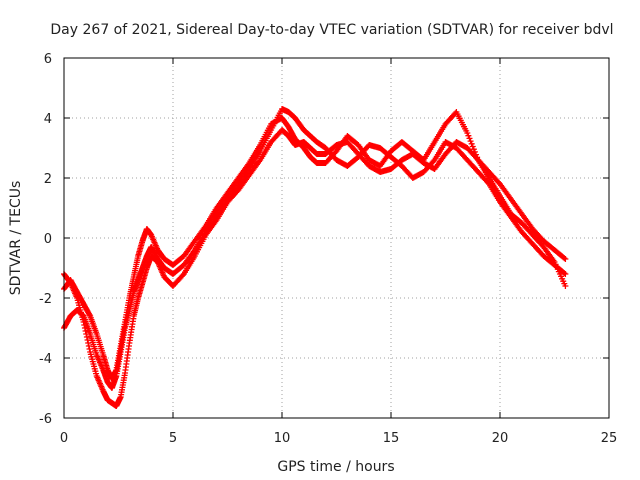 This screenshot has height=480, width=640. Describe the element at coordinates (173, 438) in the screenshot. I see `x-tick-label: 5` at that location.